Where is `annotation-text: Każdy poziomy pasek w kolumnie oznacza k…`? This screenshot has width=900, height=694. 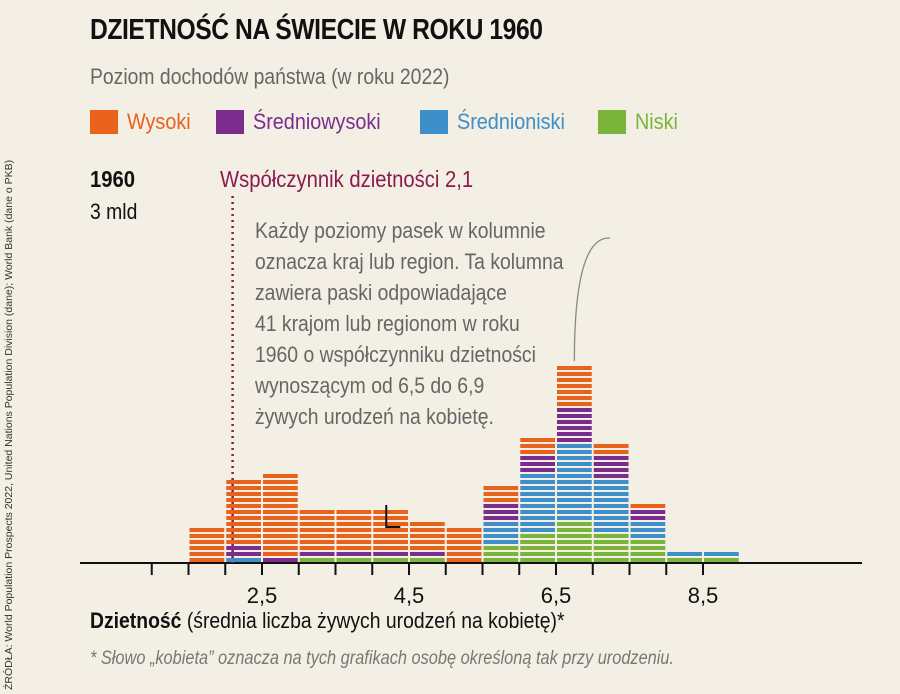
annotation-text: Każdy poziomy pasek w kolumnie oznacza k… is located at coordinates (440, 323).